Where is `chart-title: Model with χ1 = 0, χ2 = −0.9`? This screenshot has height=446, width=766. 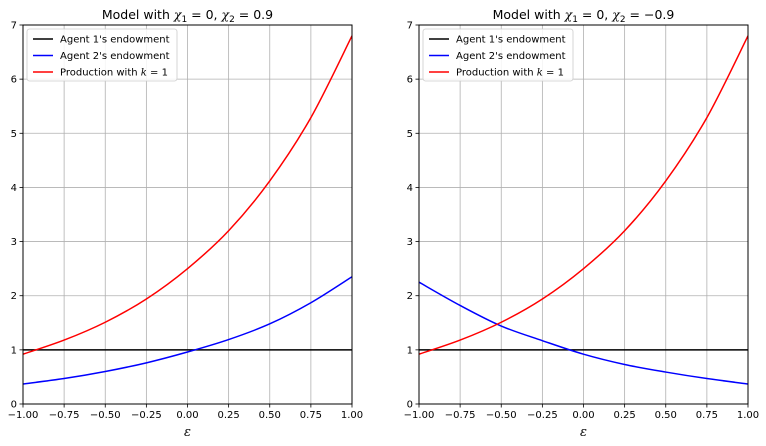 chart-title: Model with χ1 = 0, χ2 = −0.9 is located at coordinates (584, 16).